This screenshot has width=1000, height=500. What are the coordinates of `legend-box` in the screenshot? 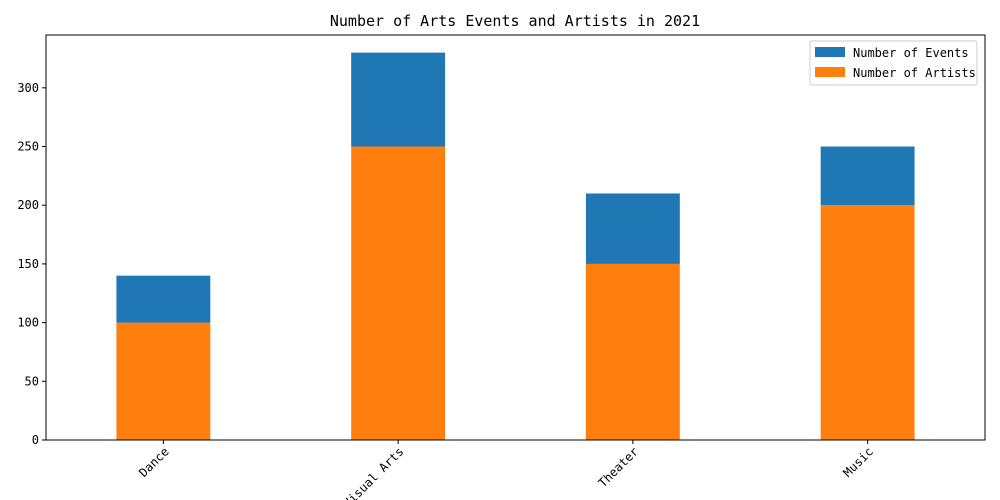 It's located at (893, 63).